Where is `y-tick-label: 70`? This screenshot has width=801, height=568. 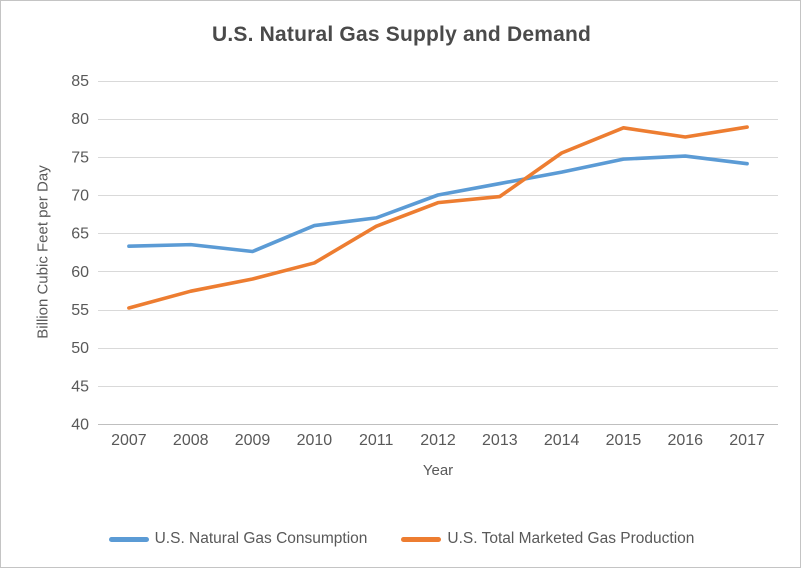 y-tick-label: 70 is located at coordinates (80, 196).